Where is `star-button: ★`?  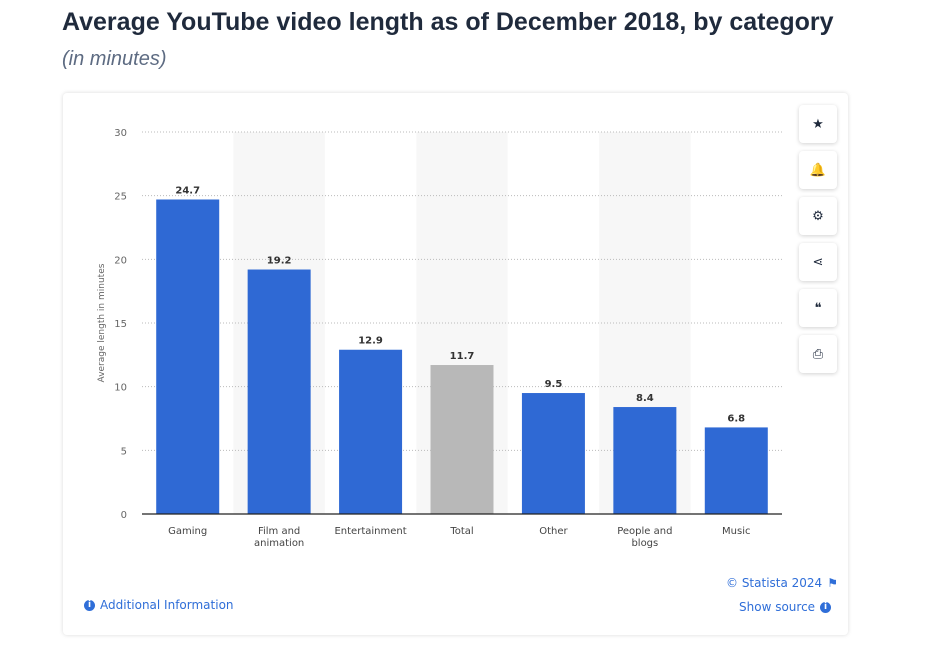 star-button: ★ is located at coordinates (818, 124).